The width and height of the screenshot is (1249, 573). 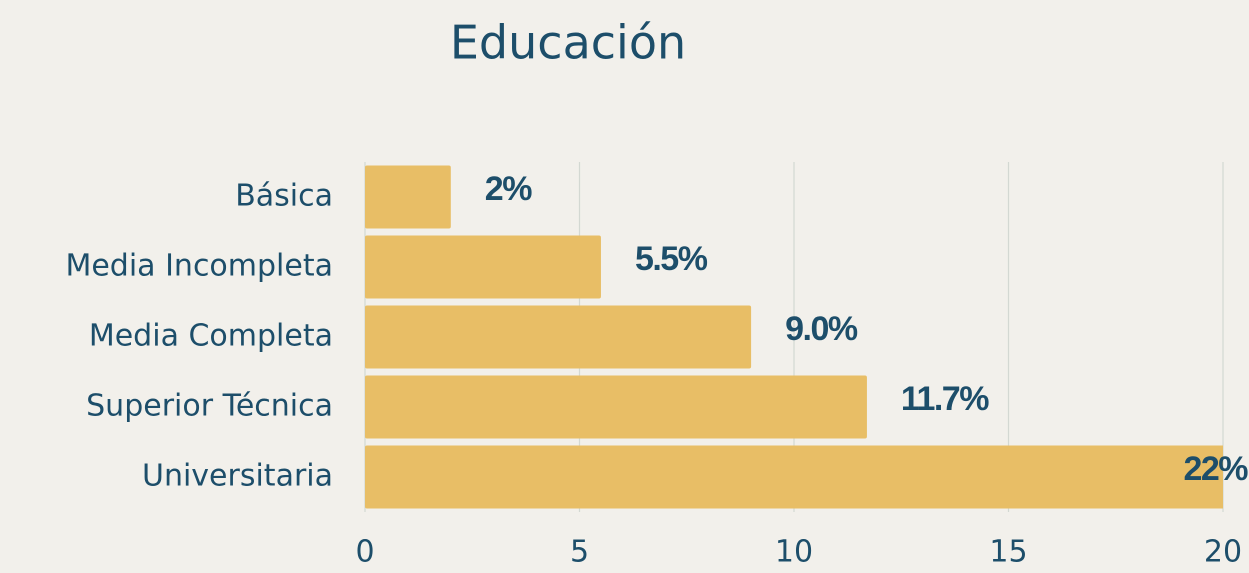 I want to click on chart-title: Educación, so click(x=568, y=43).